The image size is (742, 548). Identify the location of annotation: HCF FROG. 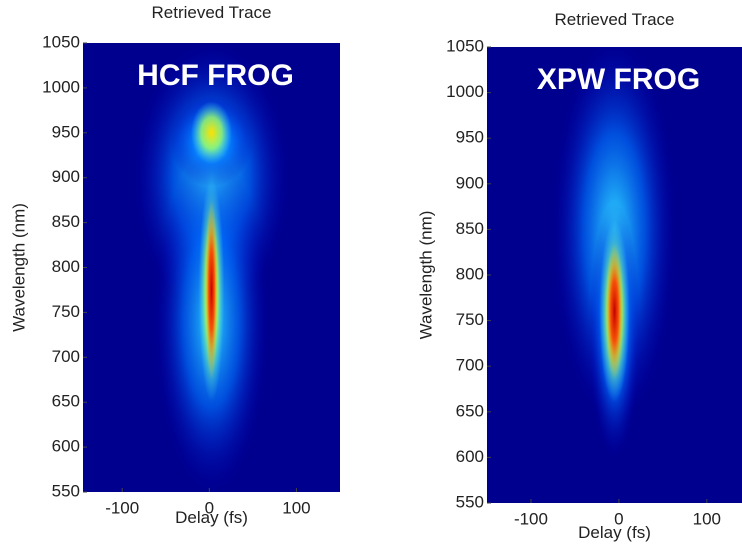
(215, 75).